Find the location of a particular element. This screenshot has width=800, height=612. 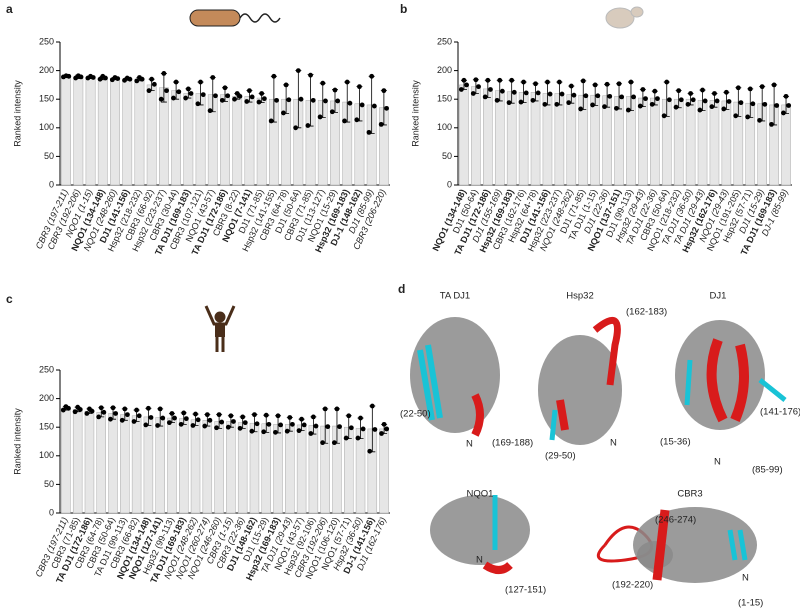

region-label: (246-274) is located at coordinates (675, 520).